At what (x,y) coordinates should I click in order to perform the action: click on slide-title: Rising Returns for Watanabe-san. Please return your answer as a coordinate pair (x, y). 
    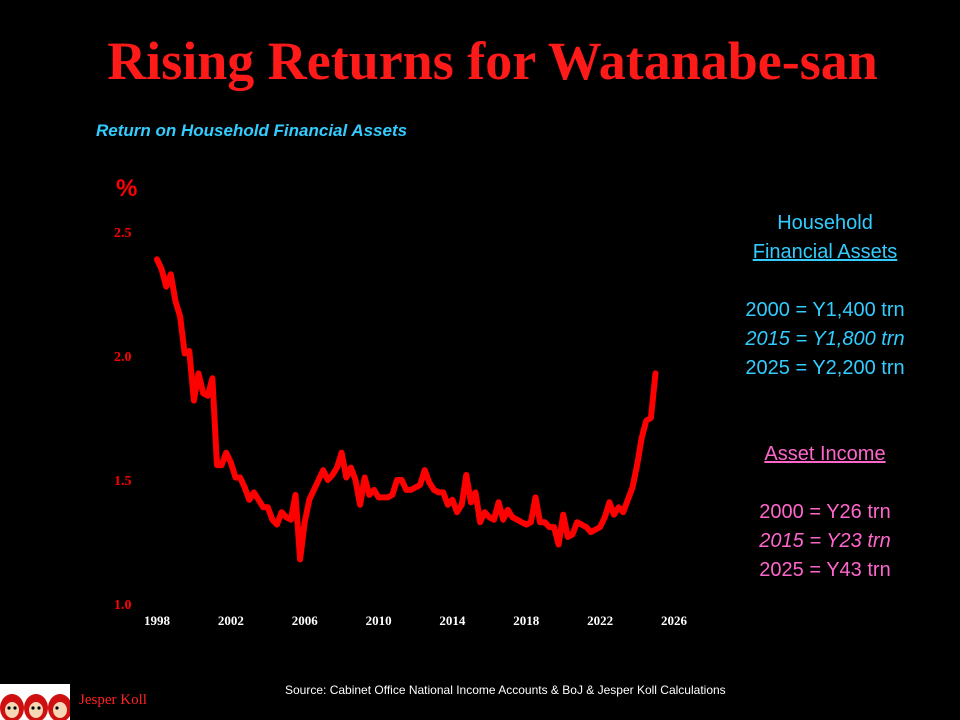
    Looking at the image, I should click on (492, 61).